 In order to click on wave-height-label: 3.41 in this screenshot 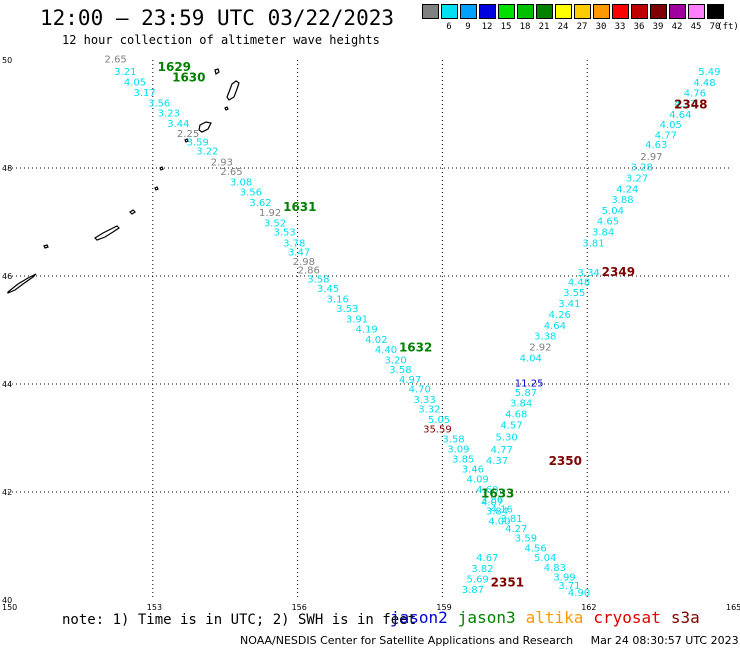, I will do `click(569, 304)`.